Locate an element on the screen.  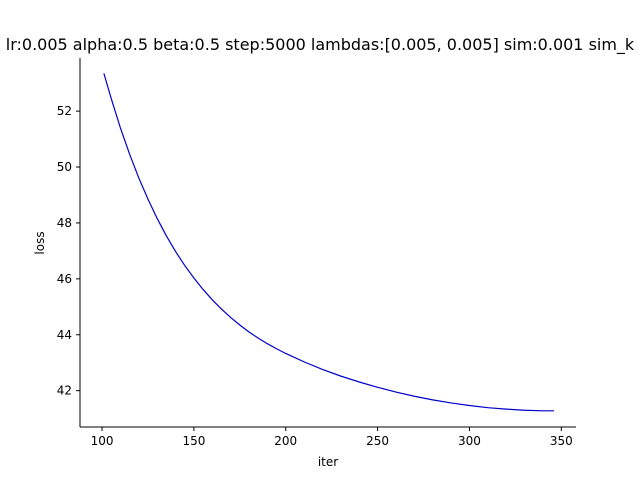
y-tick-label: 50 is located at coordinates (64, 167).